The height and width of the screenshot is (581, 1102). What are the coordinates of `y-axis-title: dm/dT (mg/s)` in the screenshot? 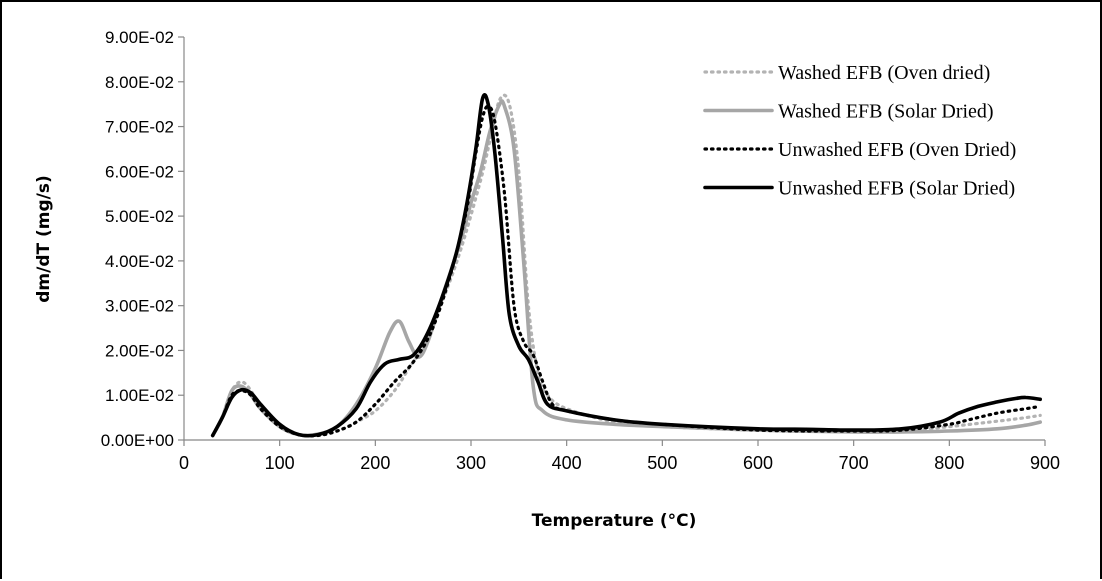 It's located at (44, 239).